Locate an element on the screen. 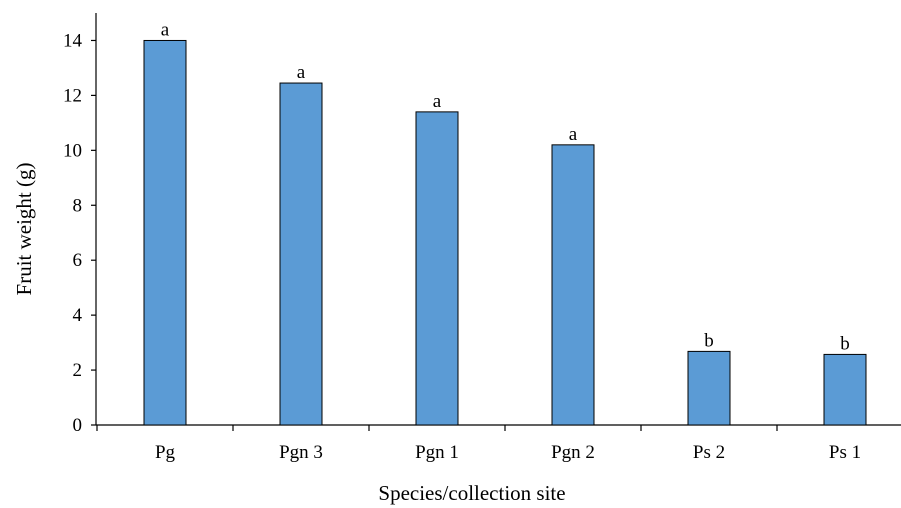 The image size is (901, 508). x-axis-title: Species/collection site is located at coordinates (471, 493).